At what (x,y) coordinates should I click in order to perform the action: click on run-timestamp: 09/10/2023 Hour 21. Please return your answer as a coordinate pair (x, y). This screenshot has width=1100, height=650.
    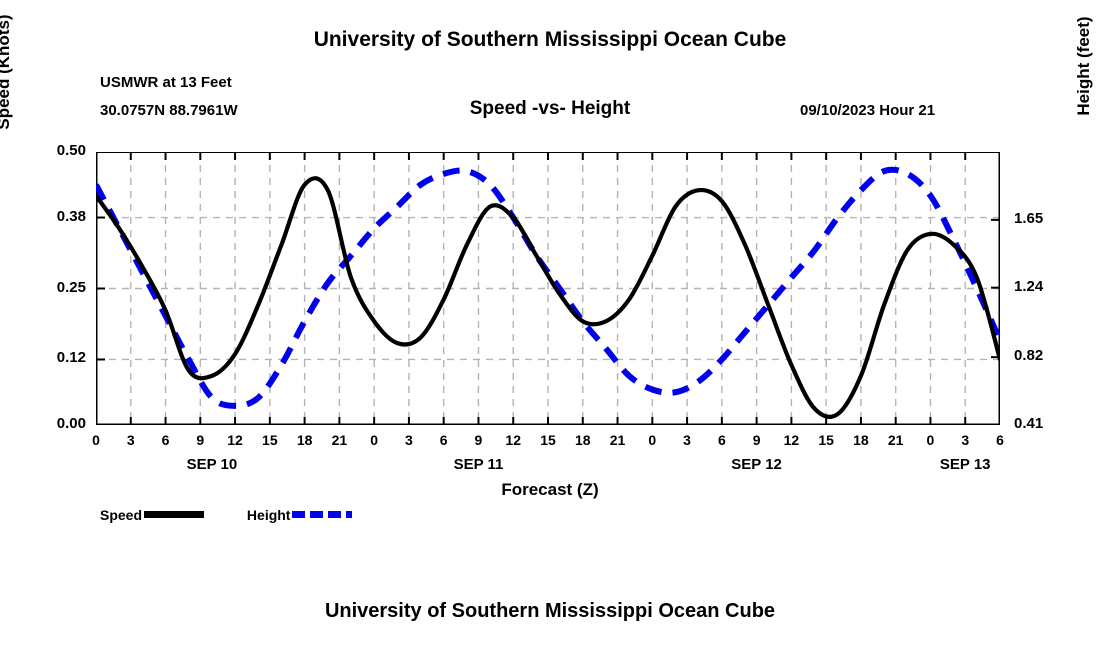
    Looking at the image, I should click on (868, 110).